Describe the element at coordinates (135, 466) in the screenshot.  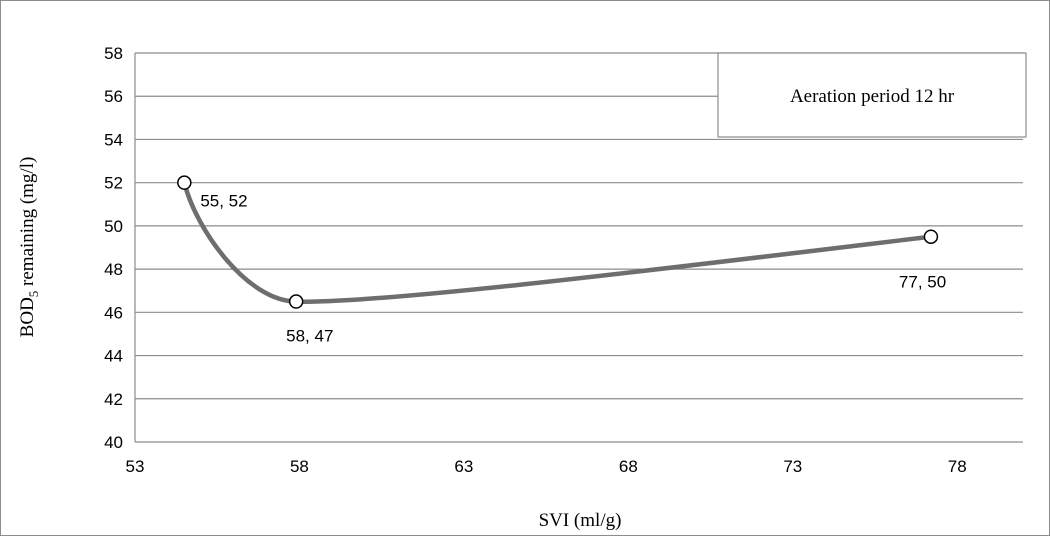
I see `x-tick-53: 53` at that location.